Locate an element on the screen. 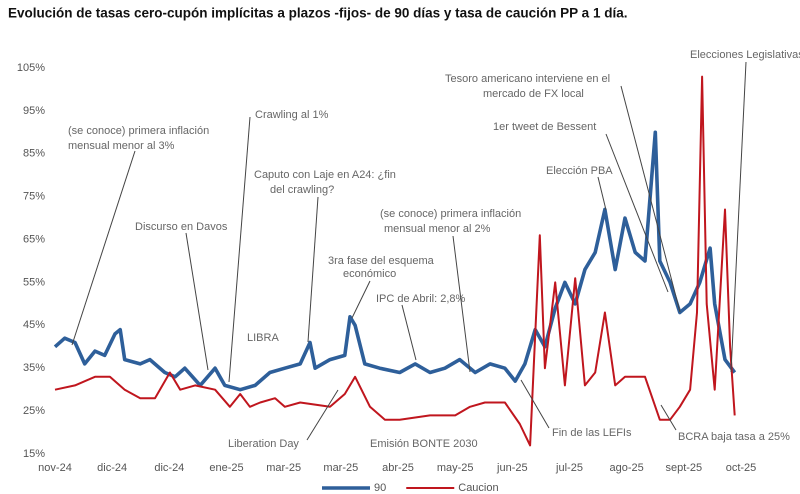  annotation: 1er tweet de Bessent is located at coordinates (544, 127).